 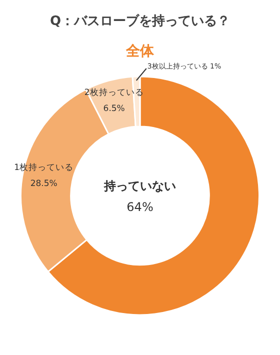 What do you see at coordinates (140, 207) in the screenshot?
I see `data-label: 64%` at bounding box center [140, 207].